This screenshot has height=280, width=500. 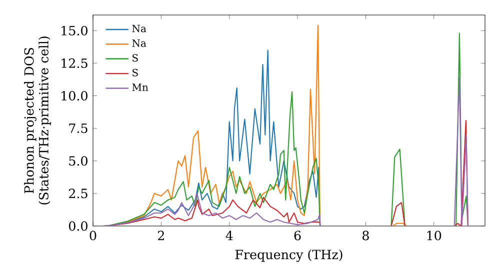 What do you see at coordinates (78, 161) in the screenshot?
I see `y-tick-label: 5.0` at bounding box center [78, 161].